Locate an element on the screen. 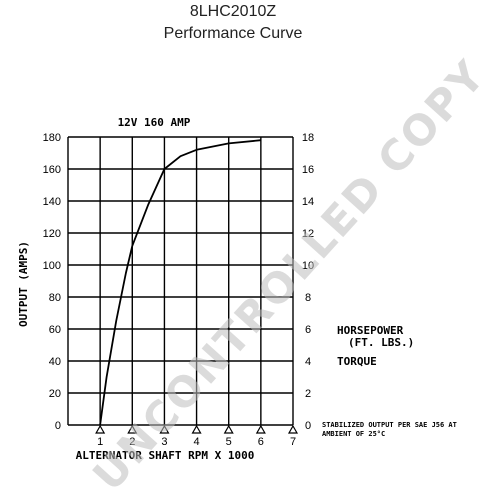  x-tick-label: 3 is located at coordinates (164, 442).